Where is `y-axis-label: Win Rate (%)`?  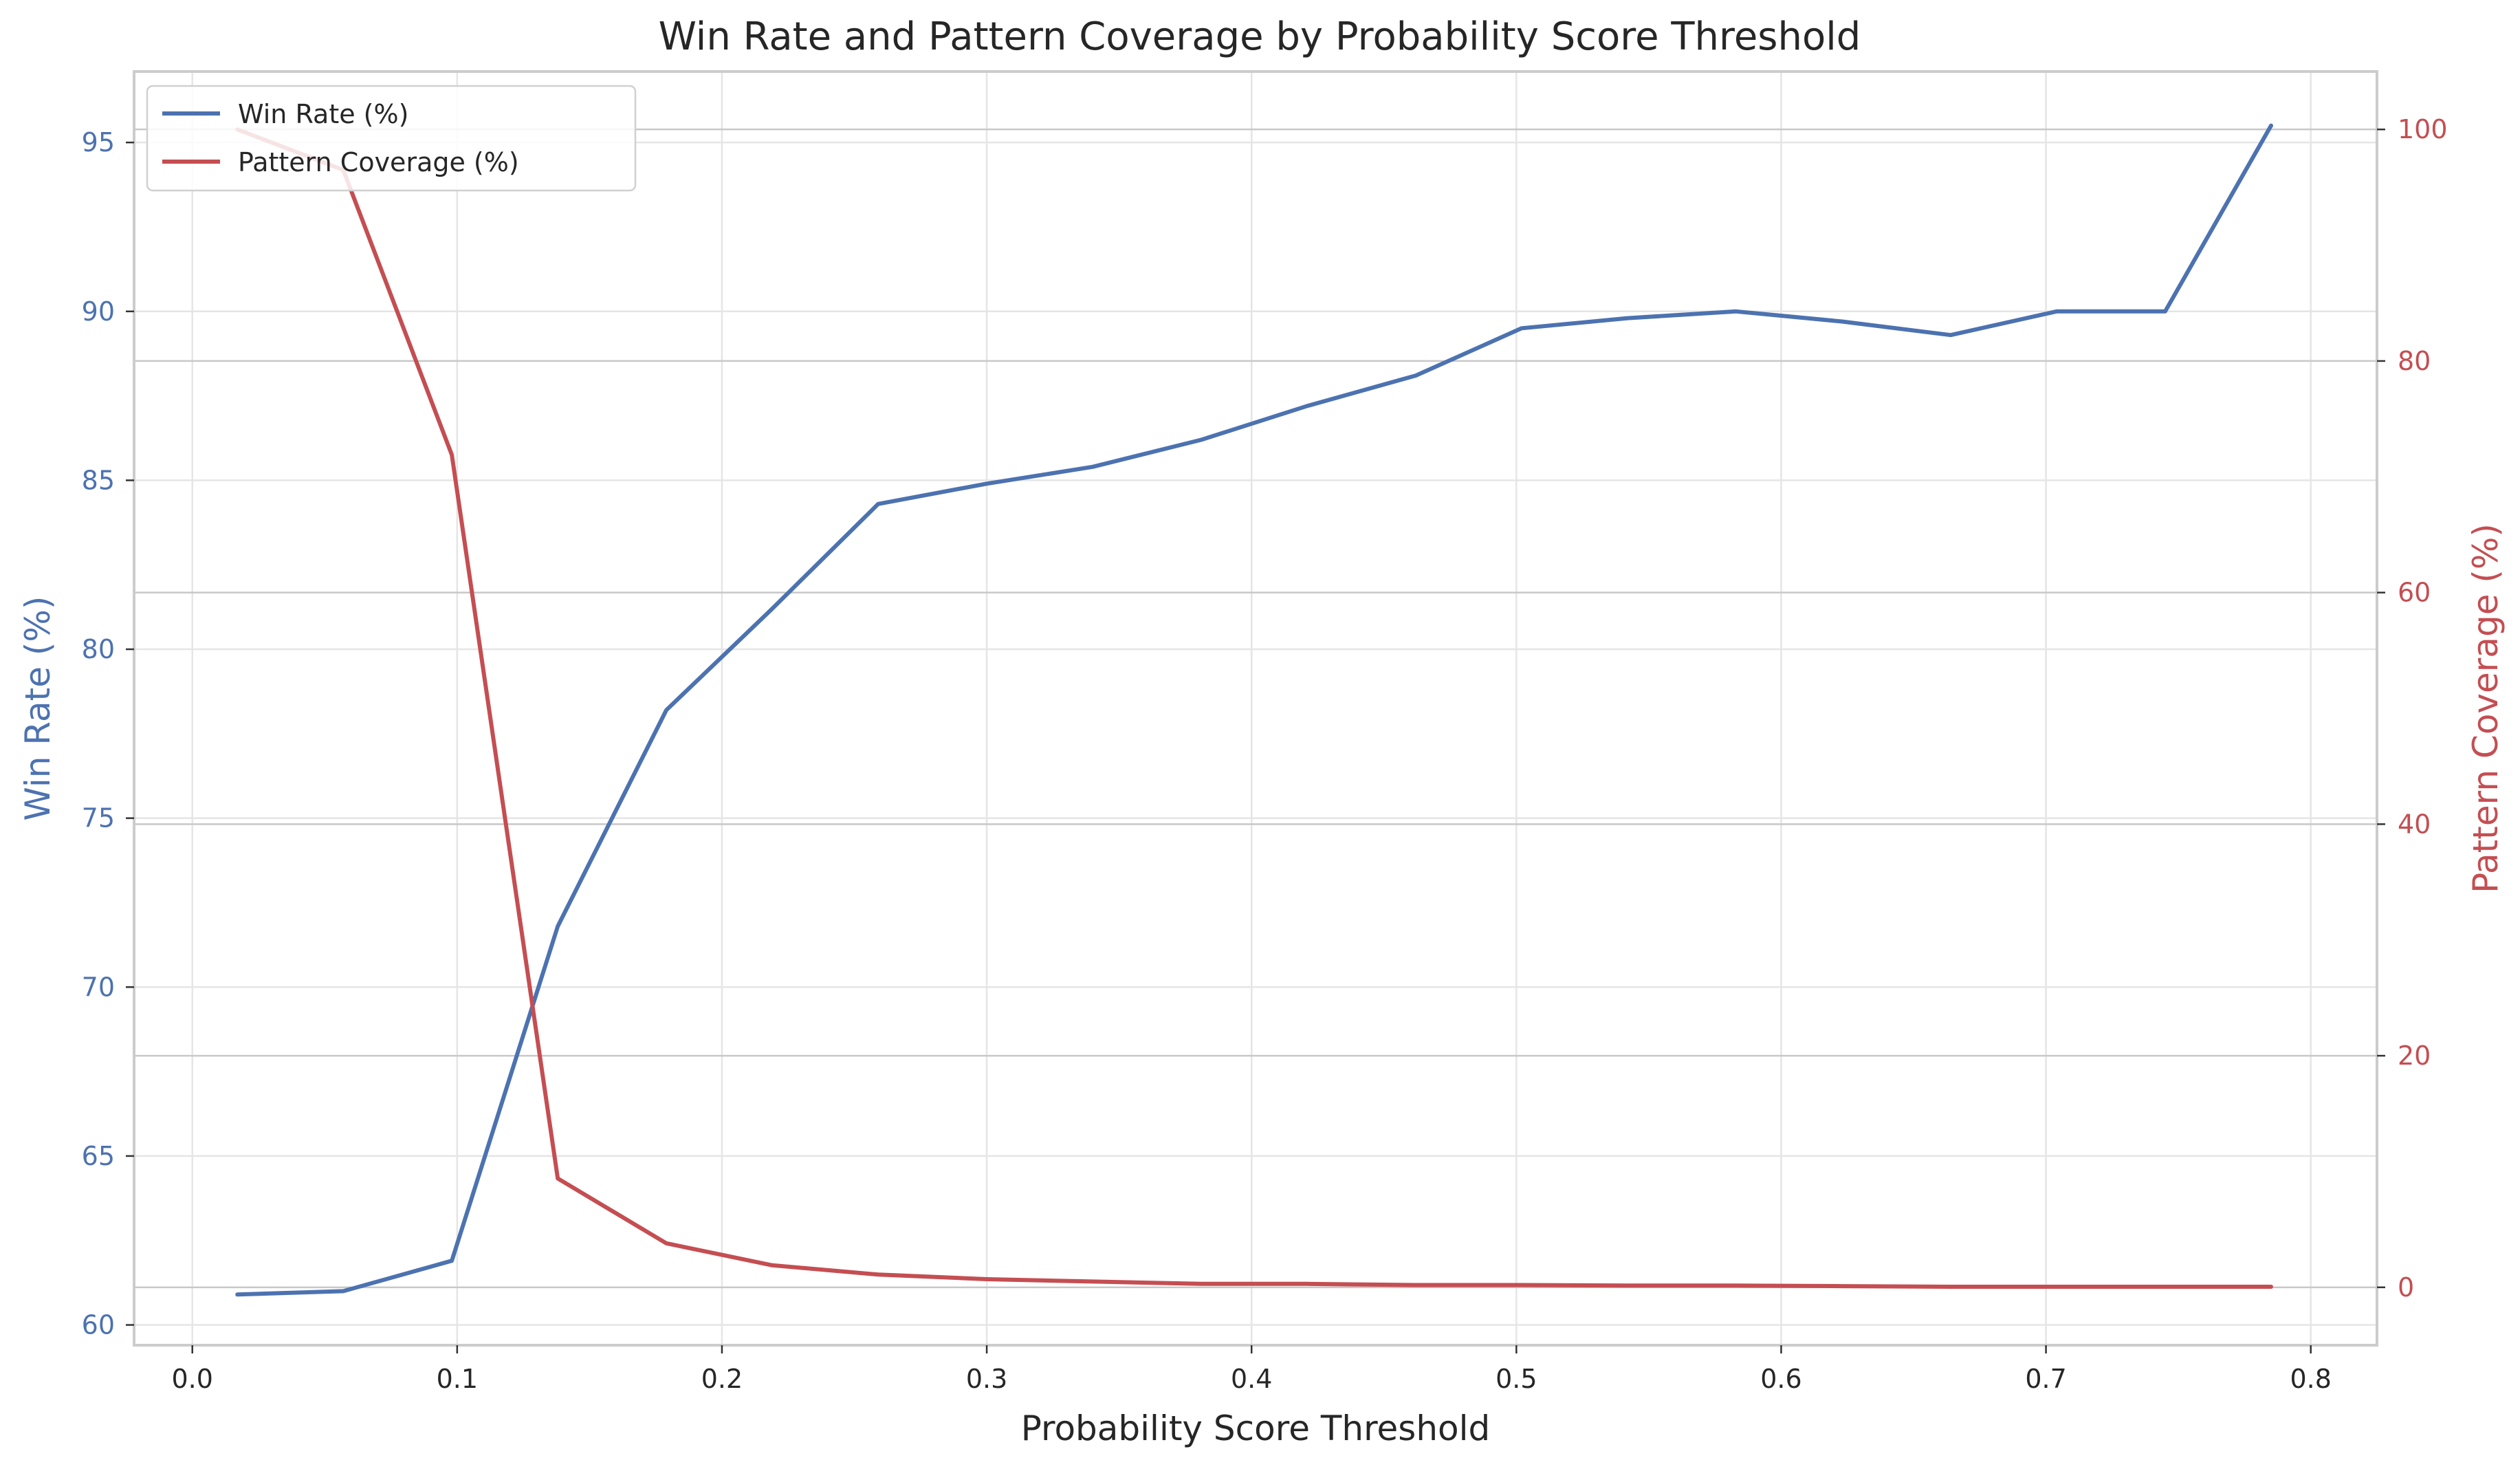 y-axis-label: Win Rate (%) is located at coordinates (38, 708).